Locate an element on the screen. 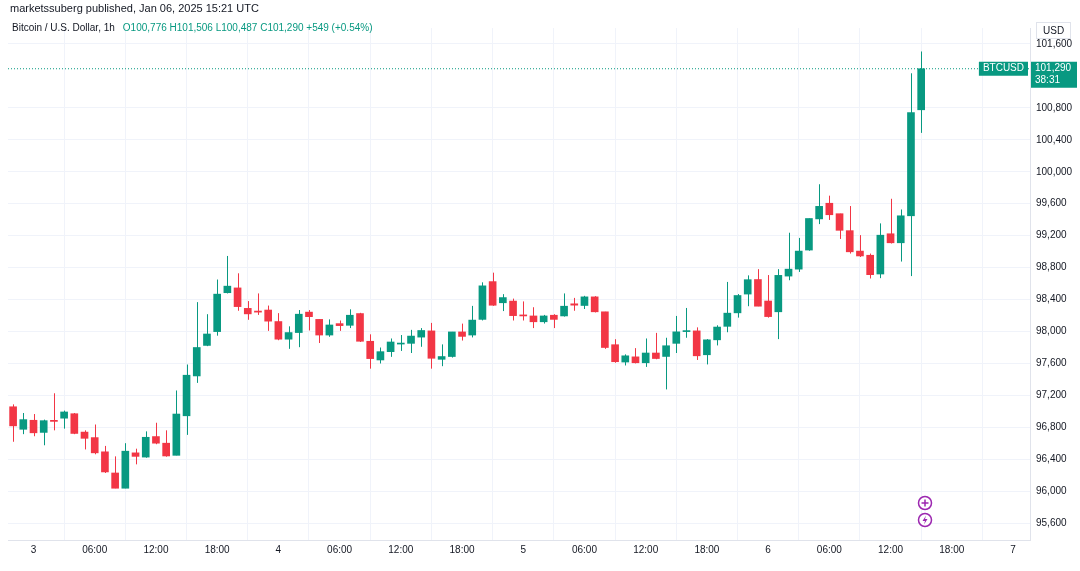 This screenshot has height=571, width=1080. text: 101,290 is located at coordinates (1053, 68).